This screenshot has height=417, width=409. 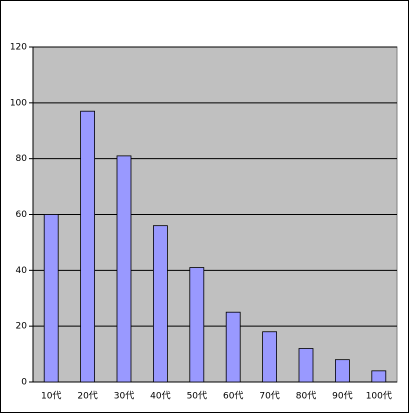 What do you see at coordinates (124, 396) in the screenshot?
I see `x-tick-label: 30代` at bounding box center [124, 396].